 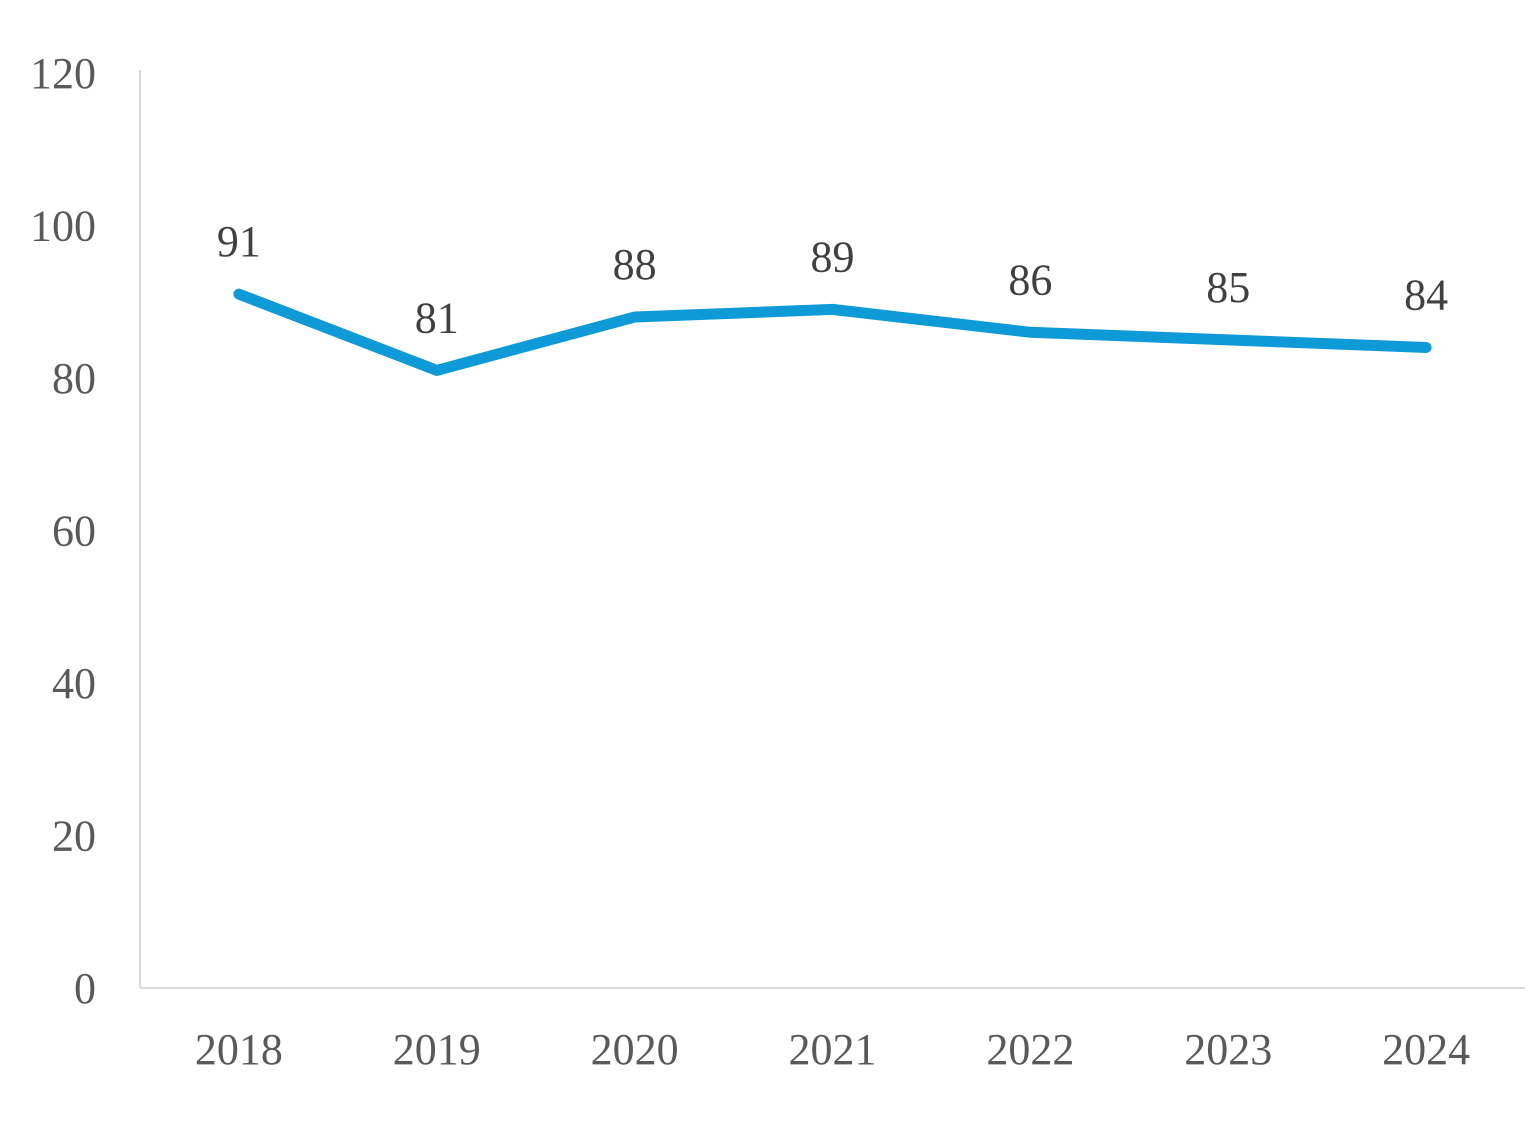 I want to click on y-axis-ticks: 0 20 40 60 80 100 120, so click(x=63, y=531).